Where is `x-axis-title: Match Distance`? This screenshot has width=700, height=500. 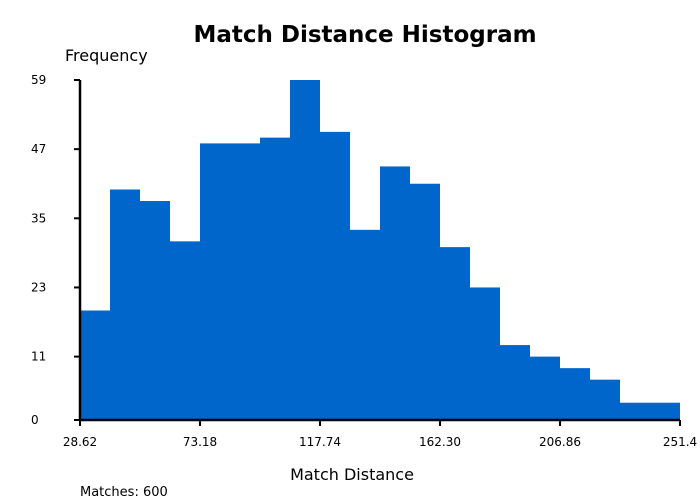 x-axis-title: Match Distance is located at coordinates (352, 474).